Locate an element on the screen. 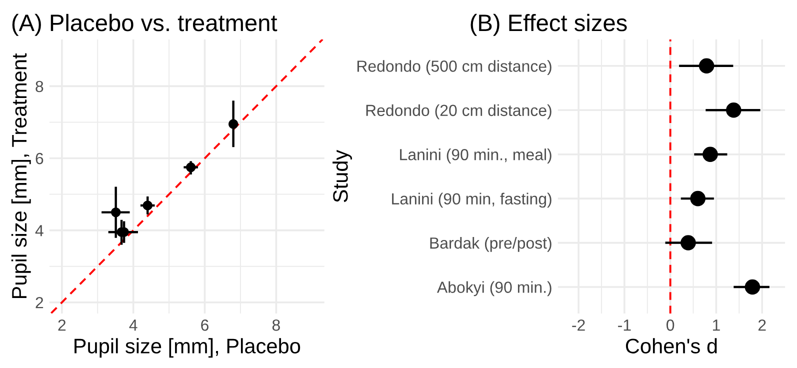 The width and height of the screenshot is (797, 368). y-tick-label: 6 is located at coordinates (40, 158).